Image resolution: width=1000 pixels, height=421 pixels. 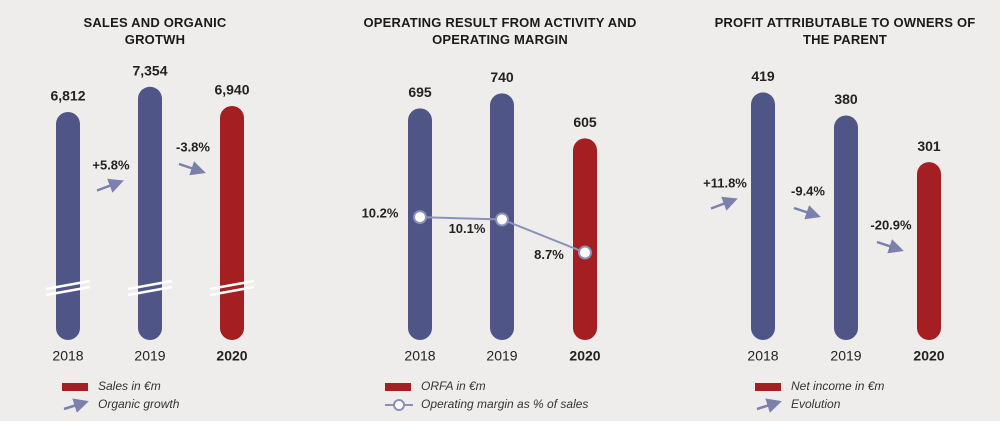 I want to click on legend-label: Organic growth, so click(x=139, y=404).